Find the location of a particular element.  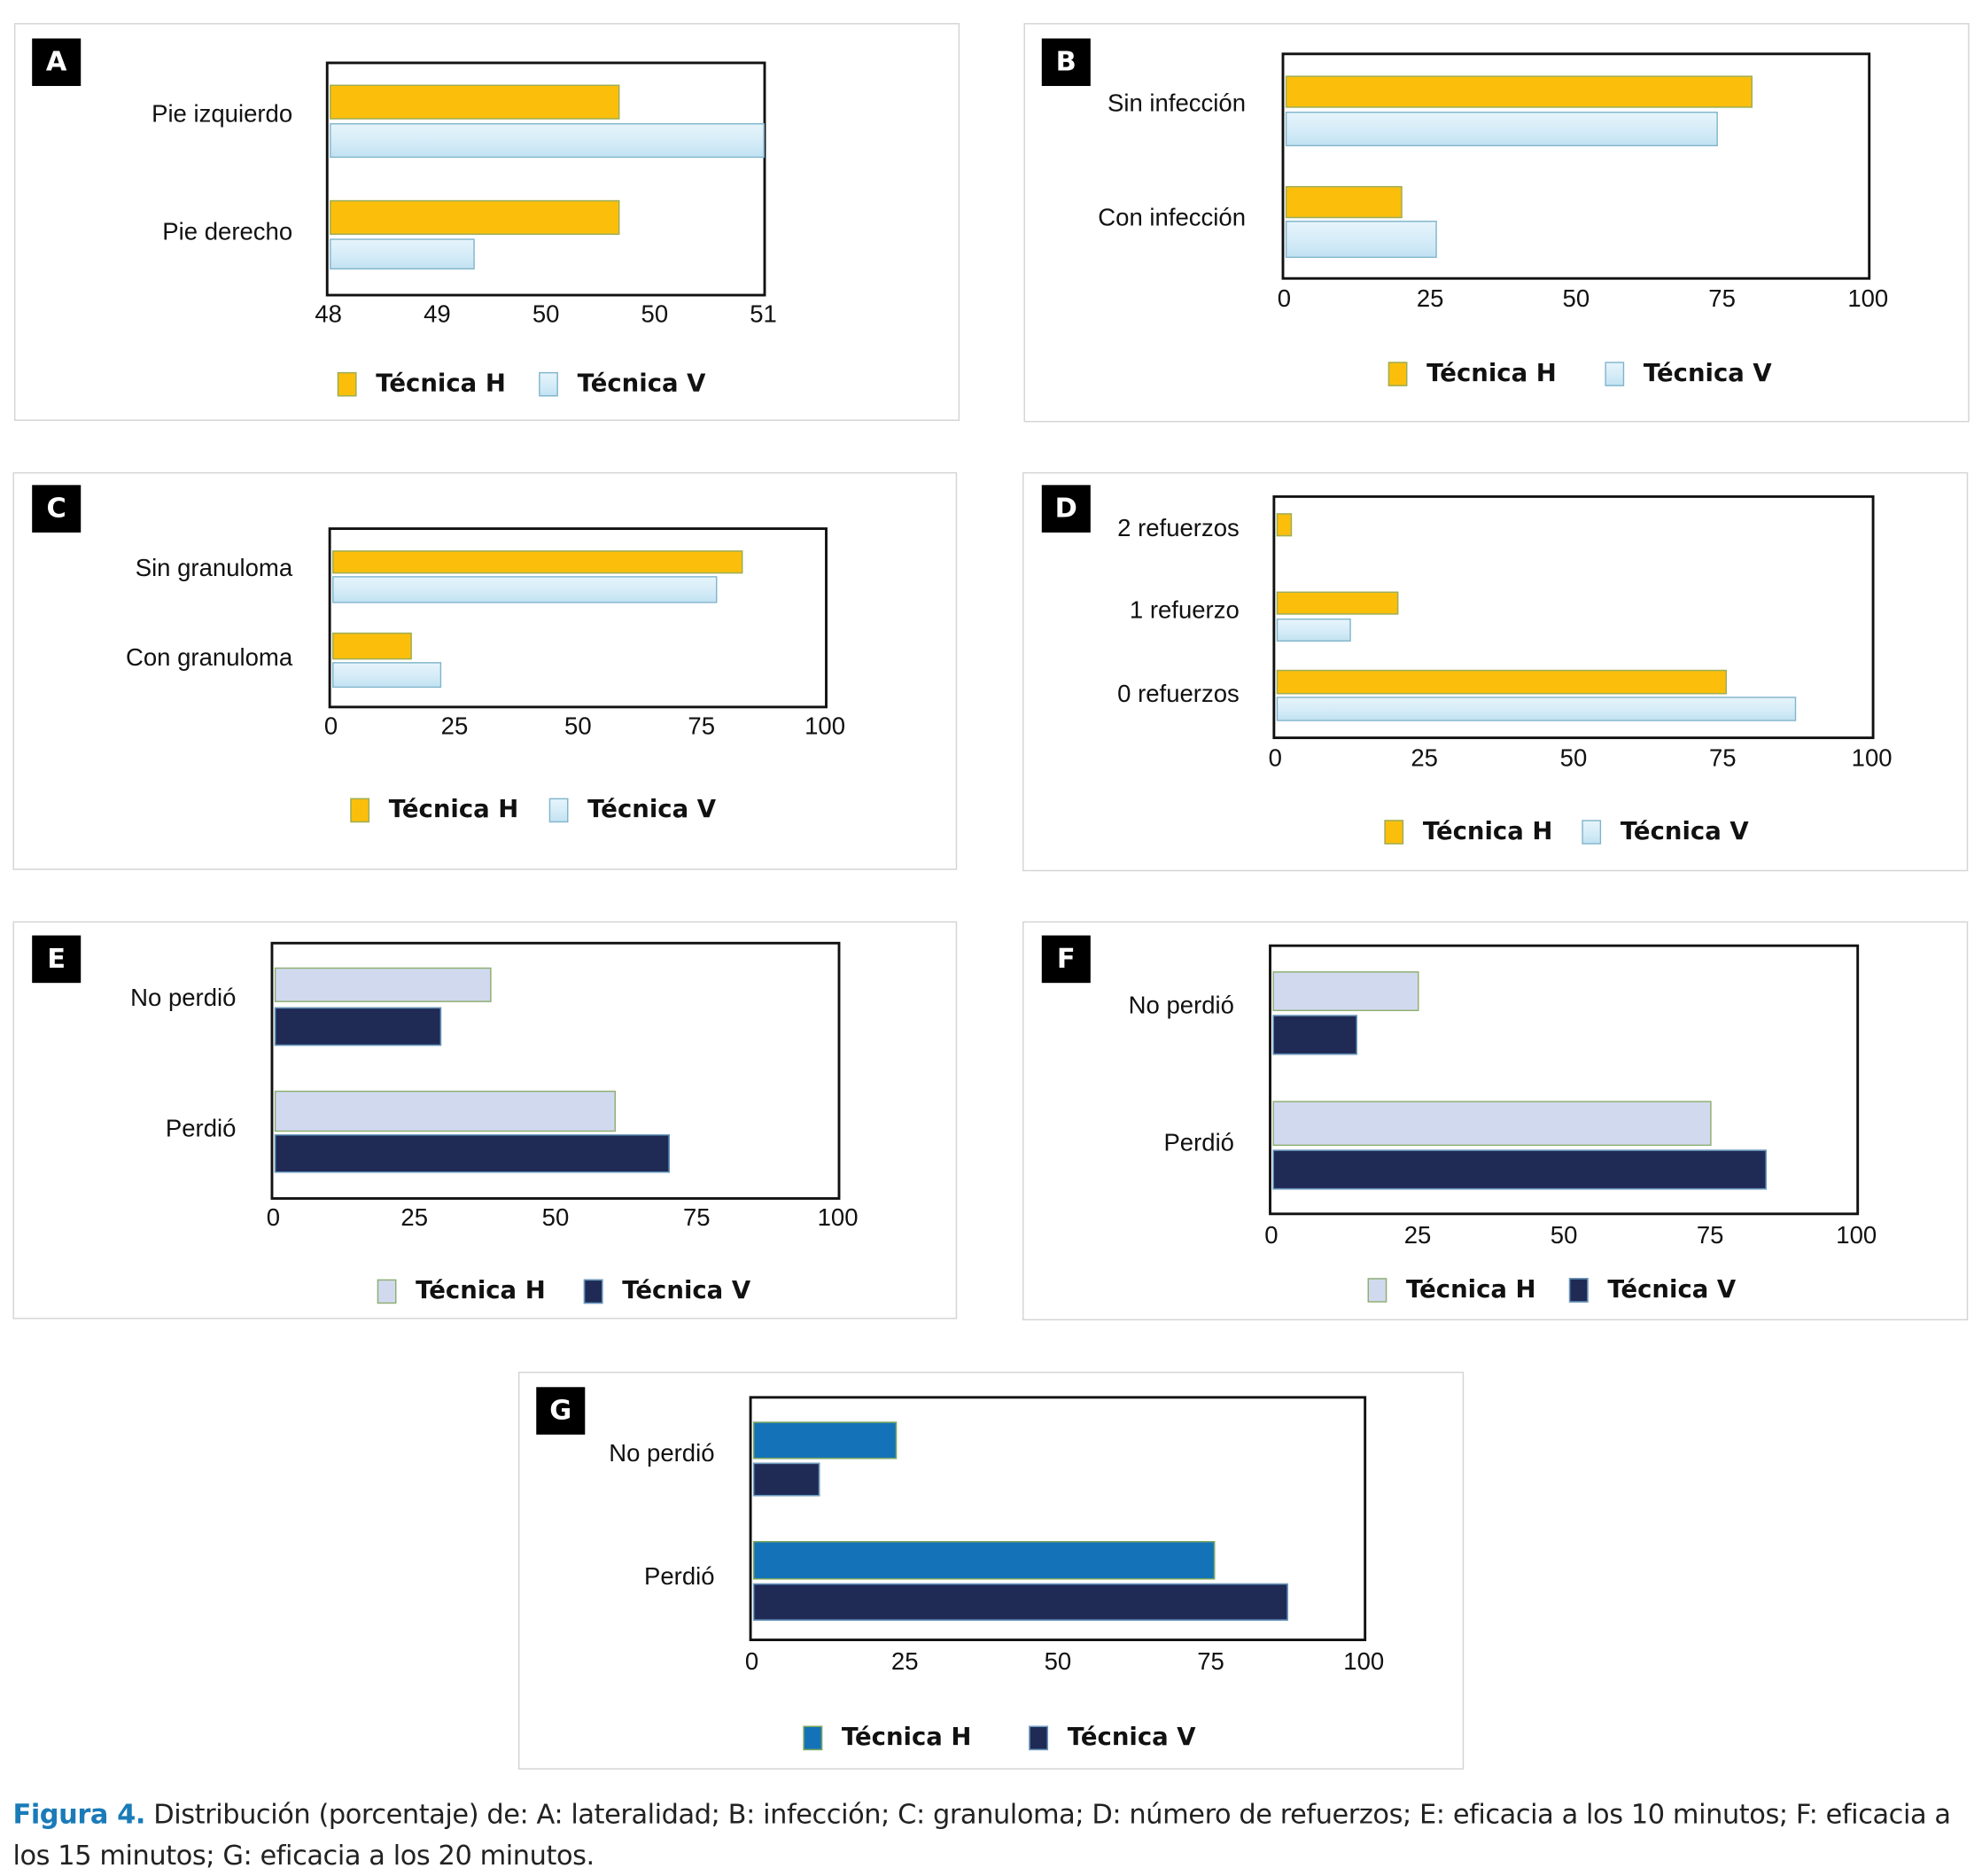

panel-letter: E is located at coordinates (57, 959).